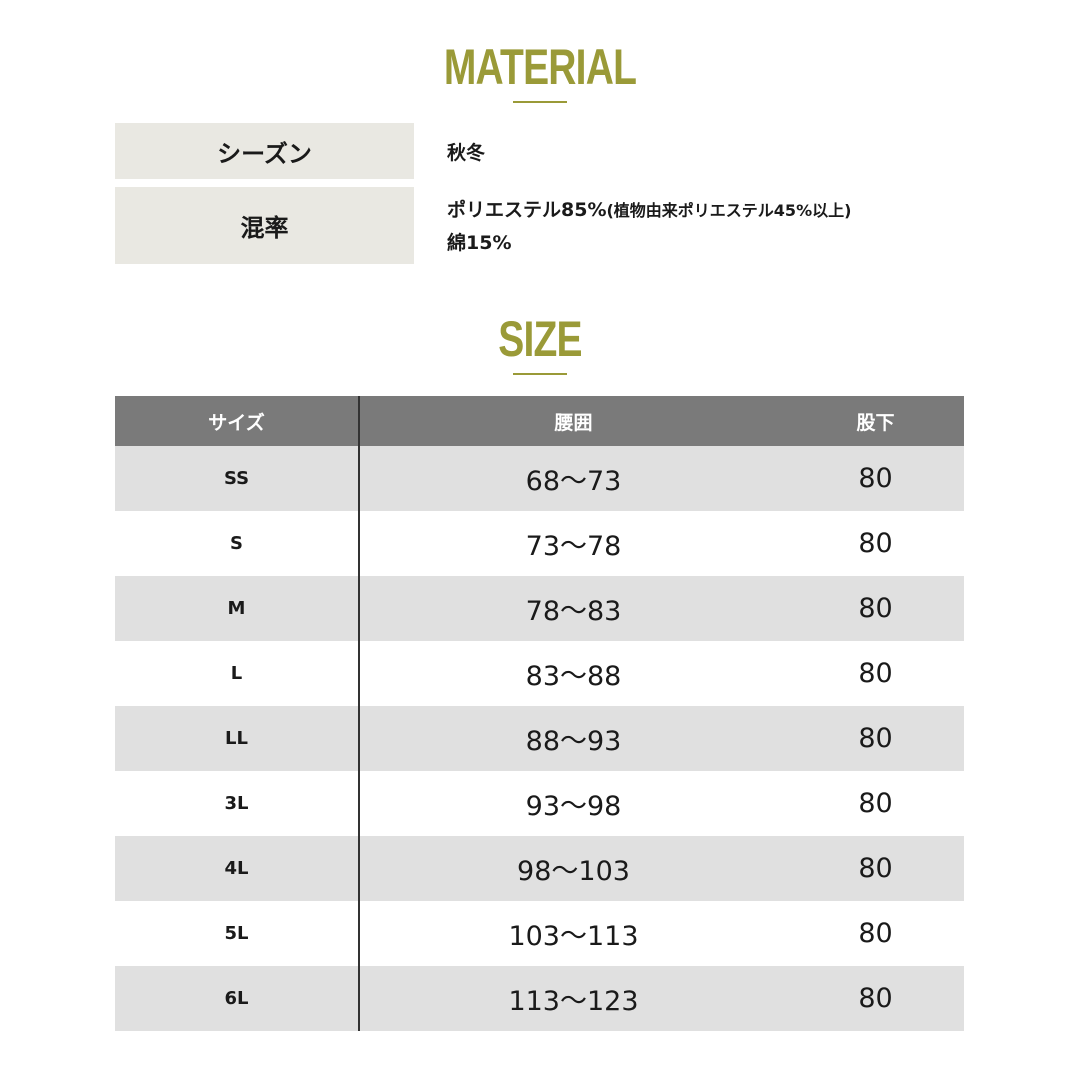 The image size is (1080, 1080). I want to click on cell-size: 4L, so click(237, 868).